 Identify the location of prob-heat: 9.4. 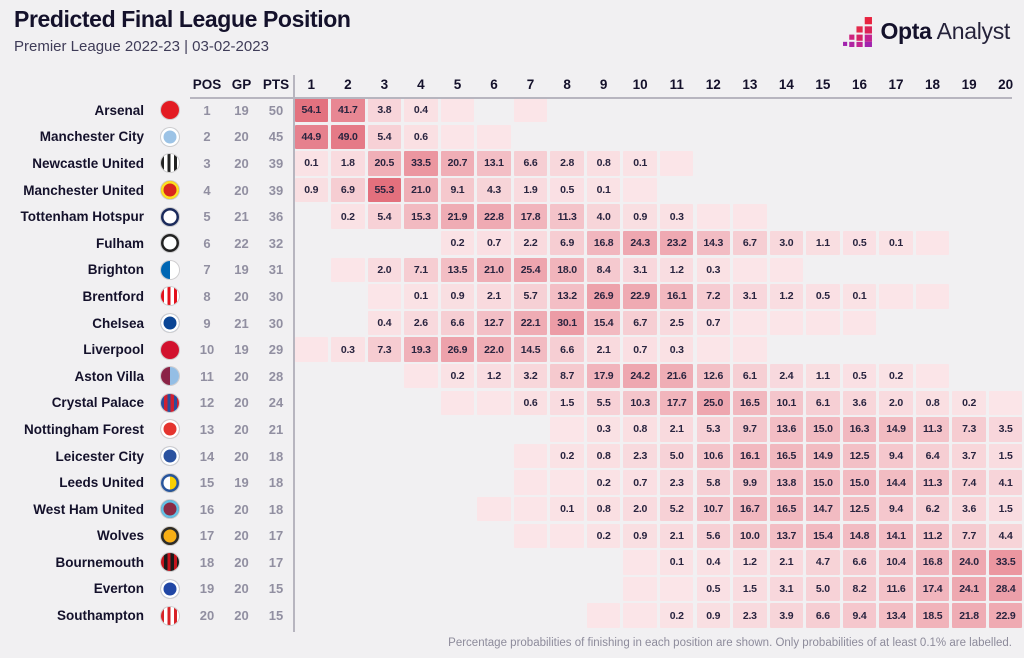
(896, 509).